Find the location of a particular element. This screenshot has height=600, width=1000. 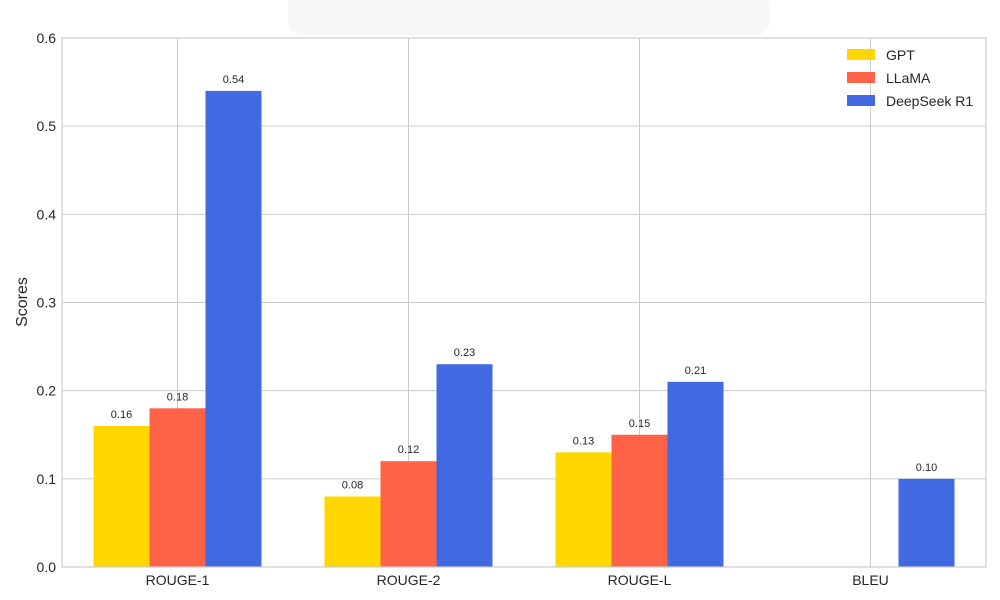

data-label: 0.10 is located at coordinates (926, 468).